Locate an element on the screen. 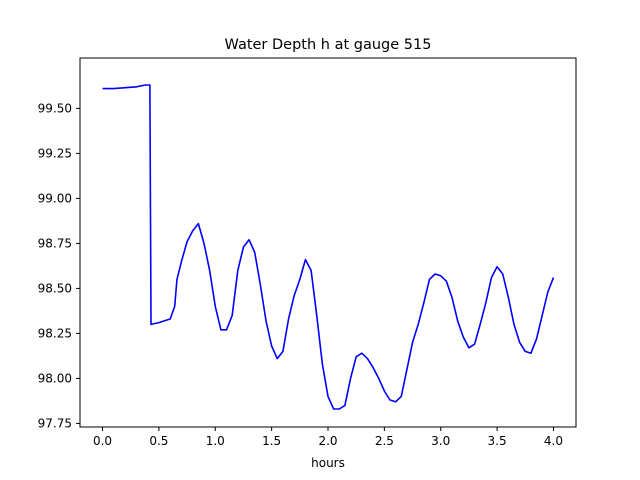  x-tick-label: 4.0 is located at coordinates (553, 441).